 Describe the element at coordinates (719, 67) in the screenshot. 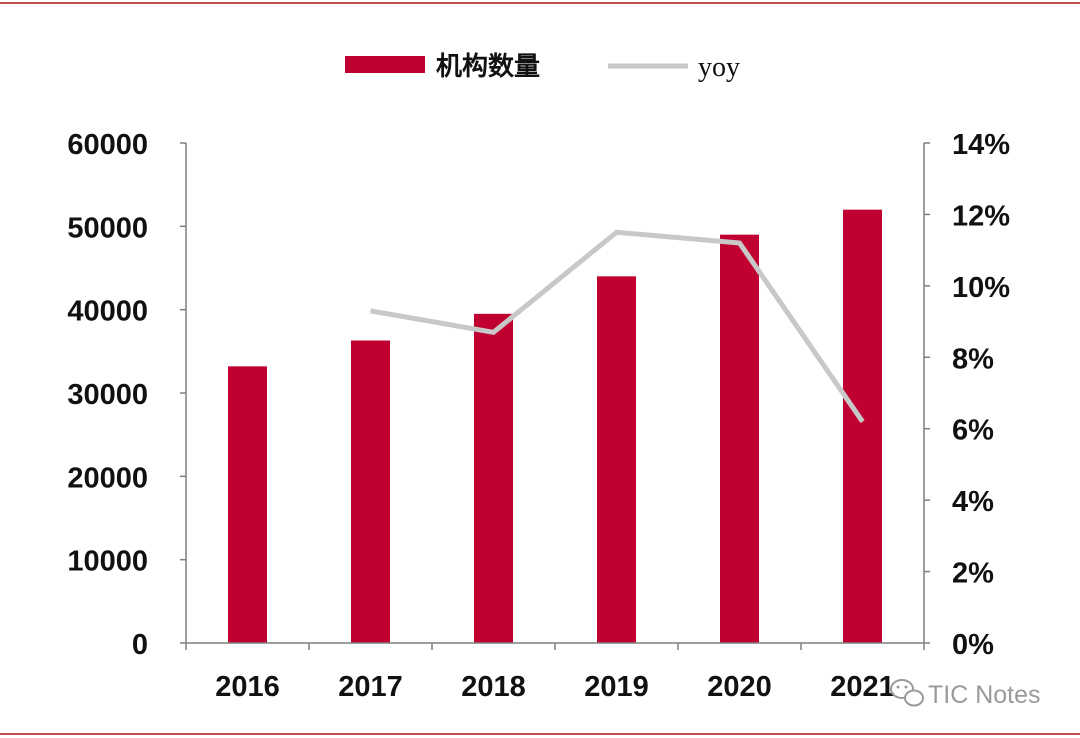

I see `legend-line-label: yoy` at that location.